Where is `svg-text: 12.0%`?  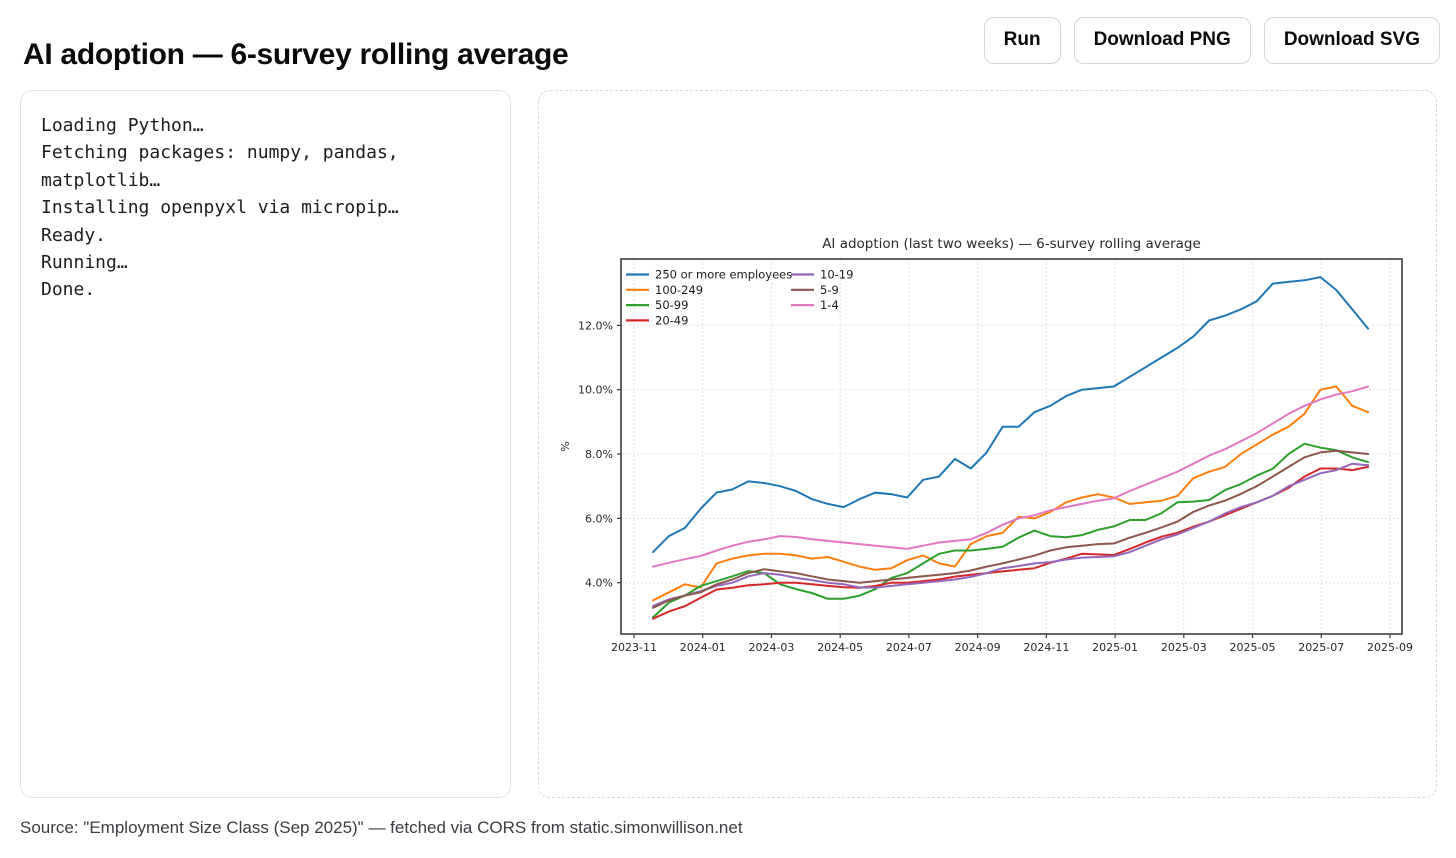 svg-text: 12.0% is located at coordinates (595, 325).